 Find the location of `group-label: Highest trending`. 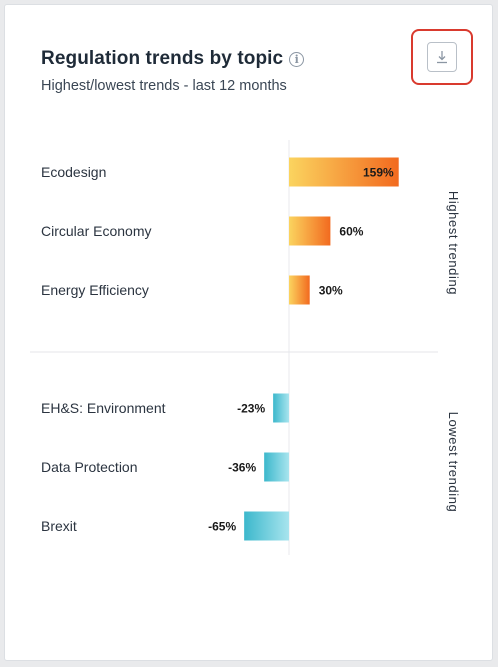

group-label: Highest trending is located at coordinates (453, 243).